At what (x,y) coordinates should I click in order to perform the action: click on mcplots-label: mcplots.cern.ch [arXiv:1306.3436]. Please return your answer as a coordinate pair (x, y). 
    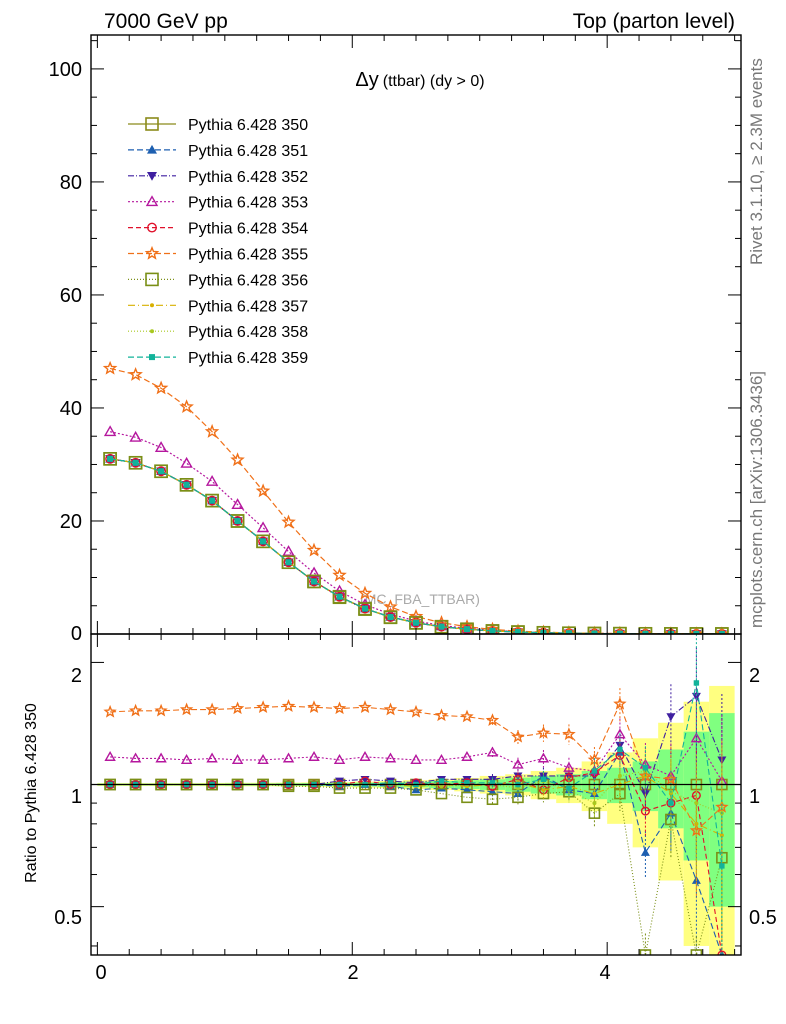
    Looking at the image, I should click on (756, 499).